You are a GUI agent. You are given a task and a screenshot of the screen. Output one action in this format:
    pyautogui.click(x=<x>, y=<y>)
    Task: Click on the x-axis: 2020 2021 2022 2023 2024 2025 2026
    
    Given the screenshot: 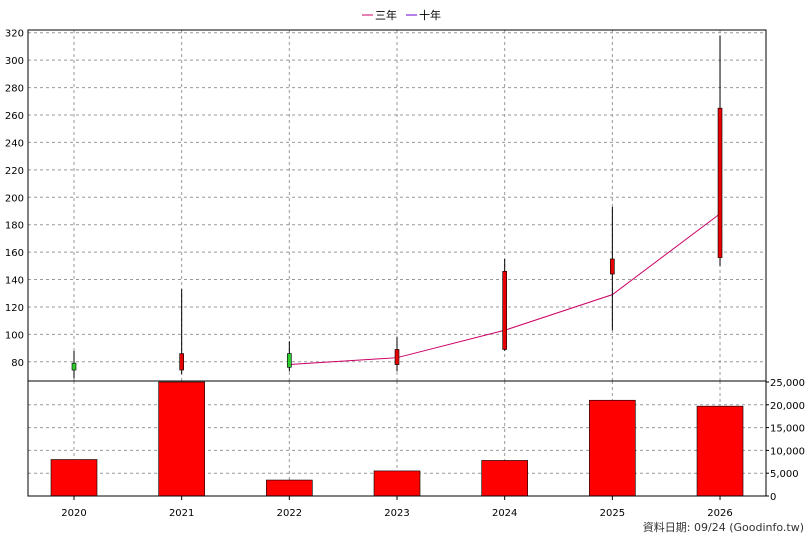 What is the action you would take?
    pyautogui.click(x=397, y=507)
    